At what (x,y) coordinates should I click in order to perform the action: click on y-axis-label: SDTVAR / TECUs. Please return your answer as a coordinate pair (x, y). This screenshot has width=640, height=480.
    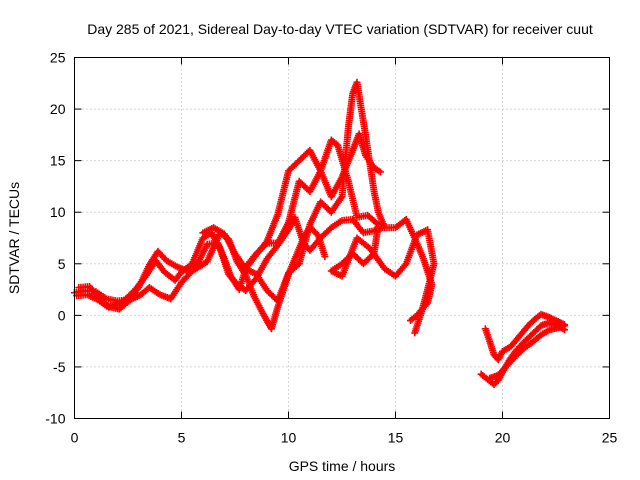
    Looking at the image, I should click on (14, 238).